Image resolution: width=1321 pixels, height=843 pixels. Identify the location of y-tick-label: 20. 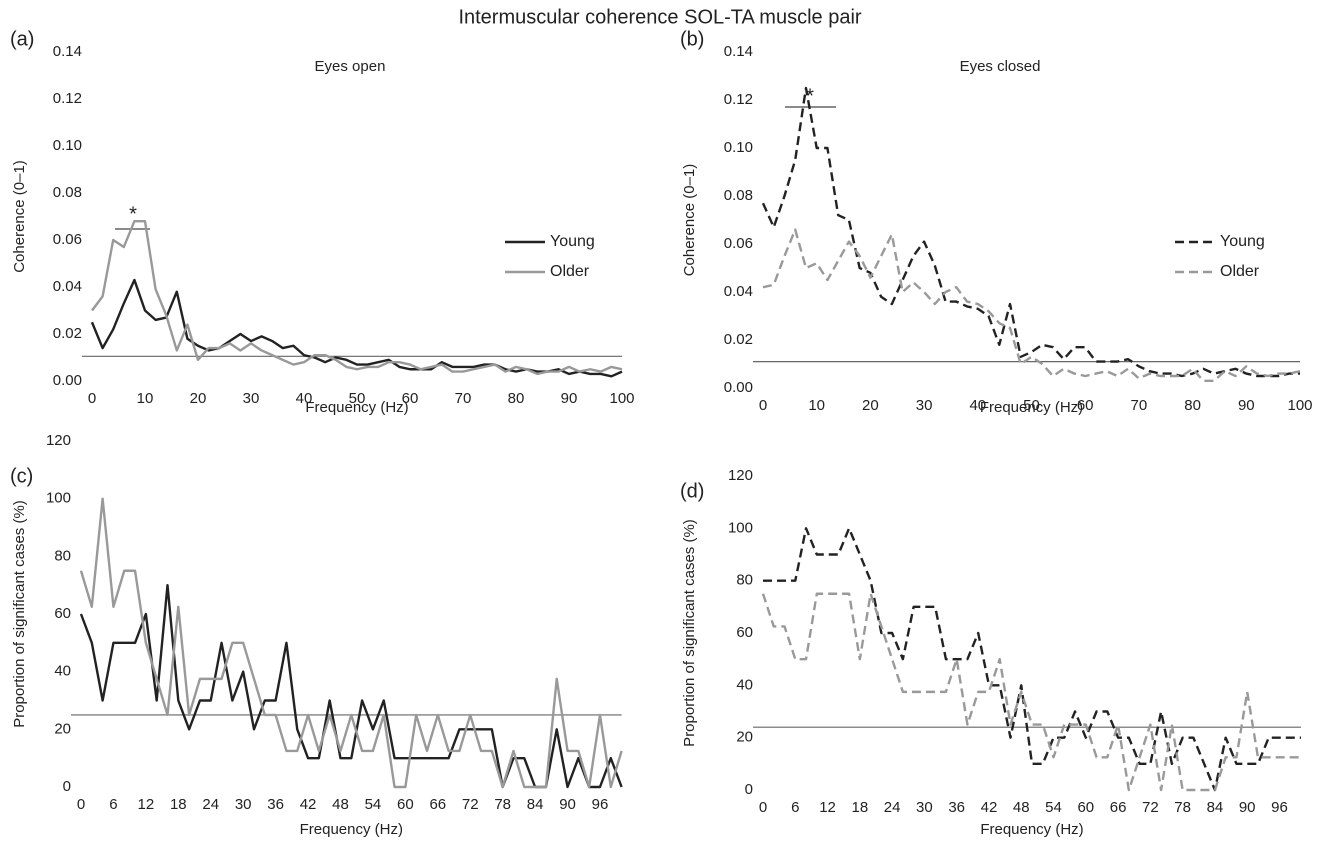
(744, 737).